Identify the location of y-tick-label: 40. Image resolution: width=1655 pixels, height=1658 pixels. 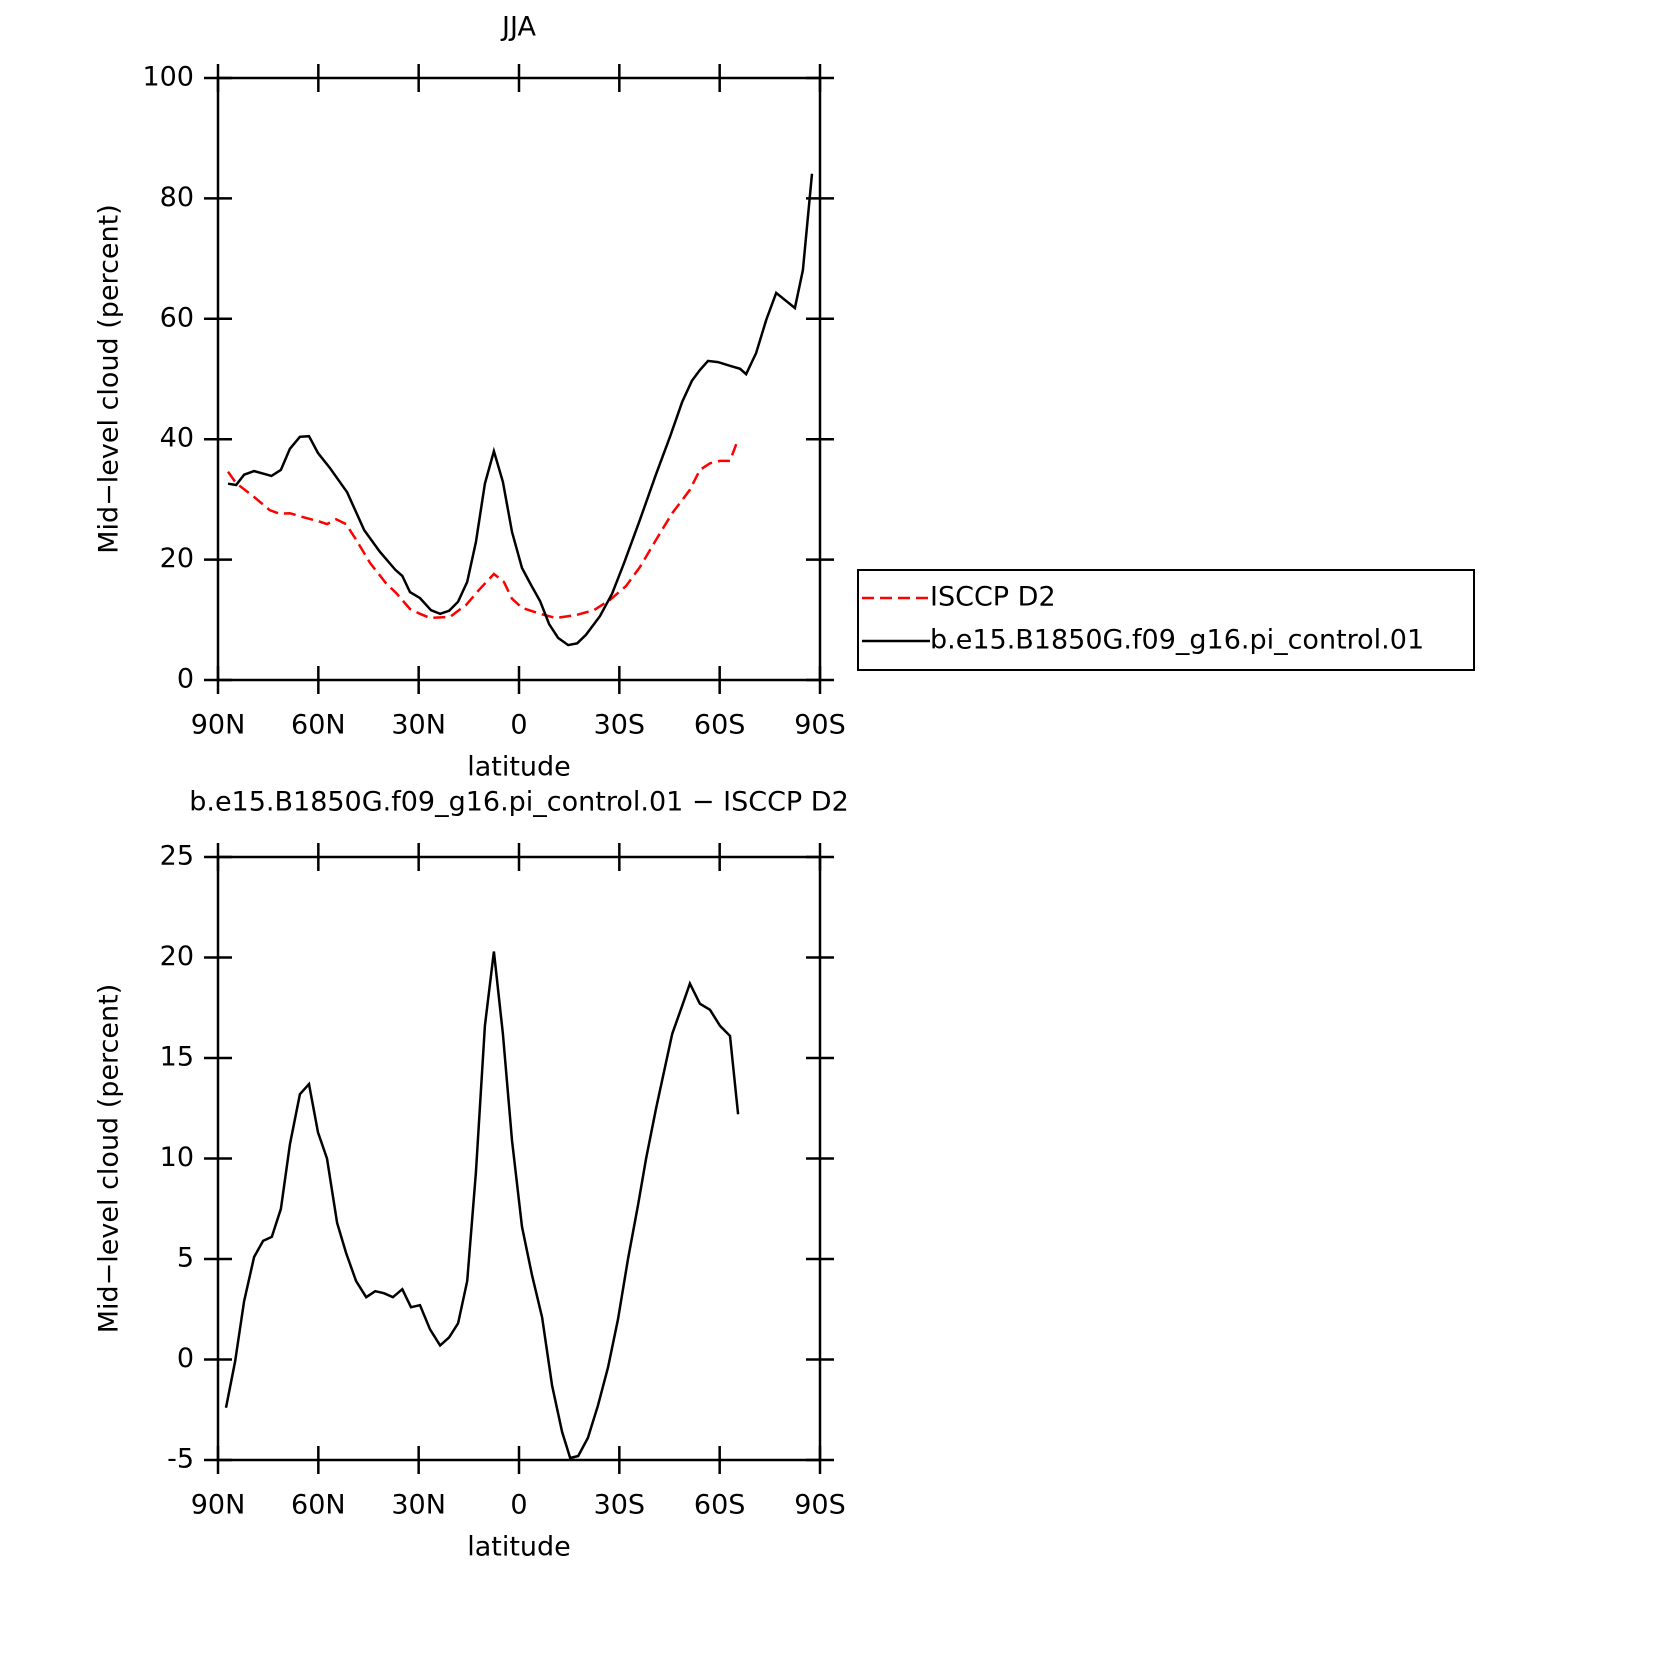
(177, 438).